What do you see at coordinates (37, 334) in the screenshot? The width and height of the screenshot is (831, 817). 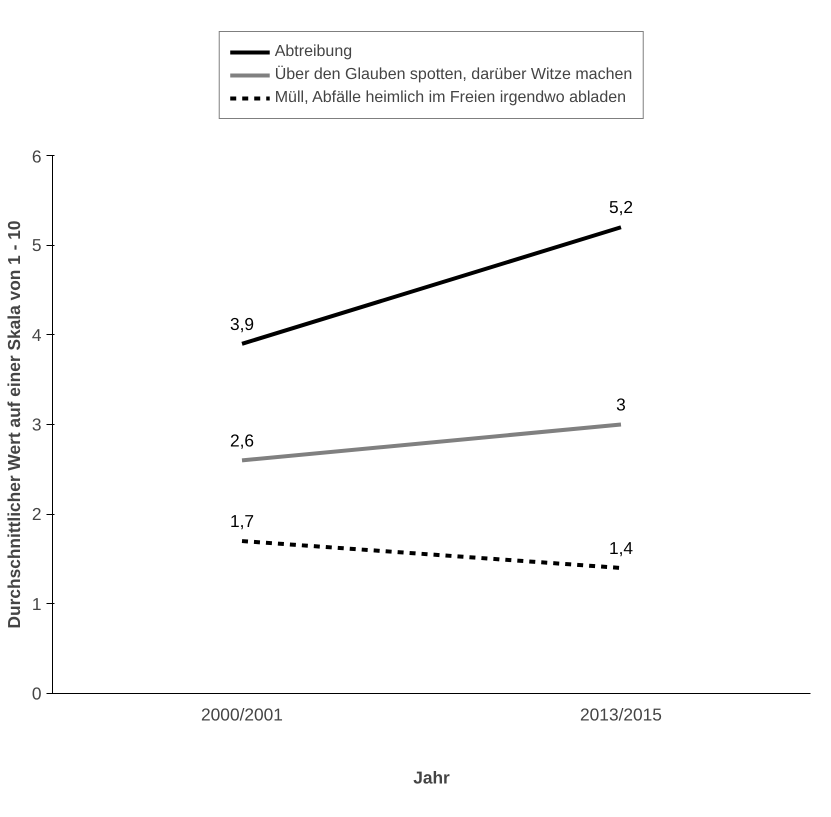 I see `y-tick-label: 4` at bounding box center [37, 334].